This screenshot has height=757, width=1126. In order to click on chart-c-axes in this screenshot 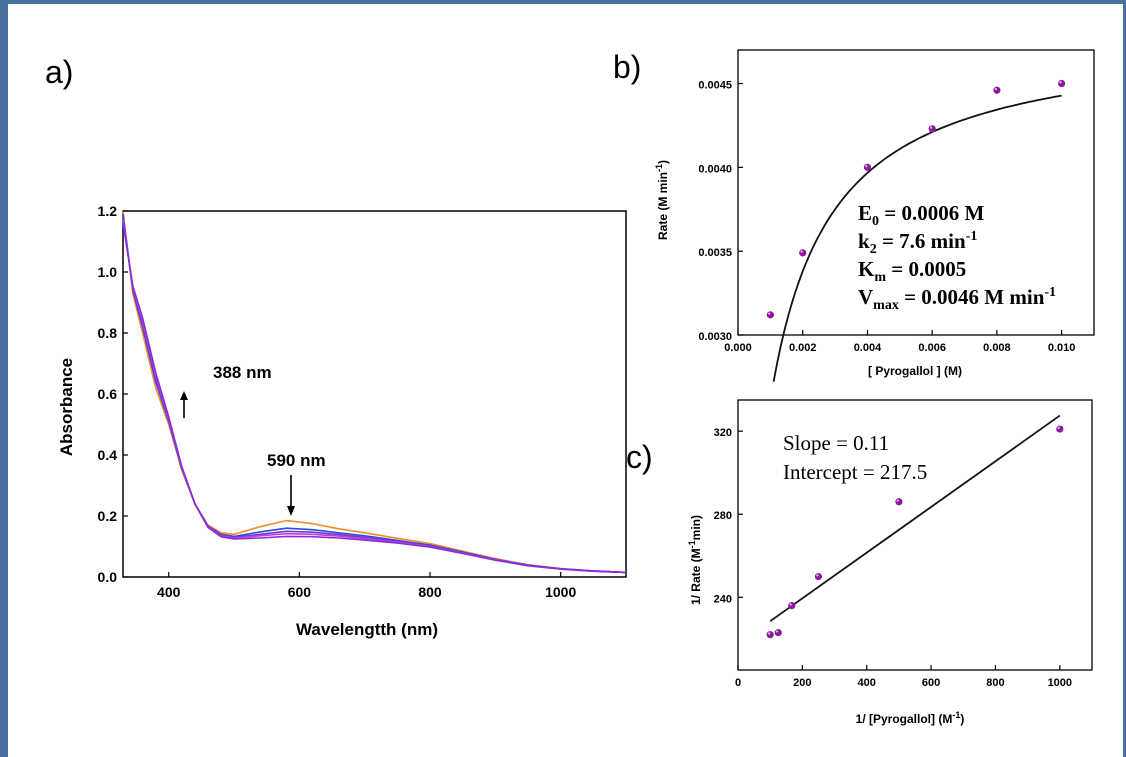, I will do `click(915, 535)`.